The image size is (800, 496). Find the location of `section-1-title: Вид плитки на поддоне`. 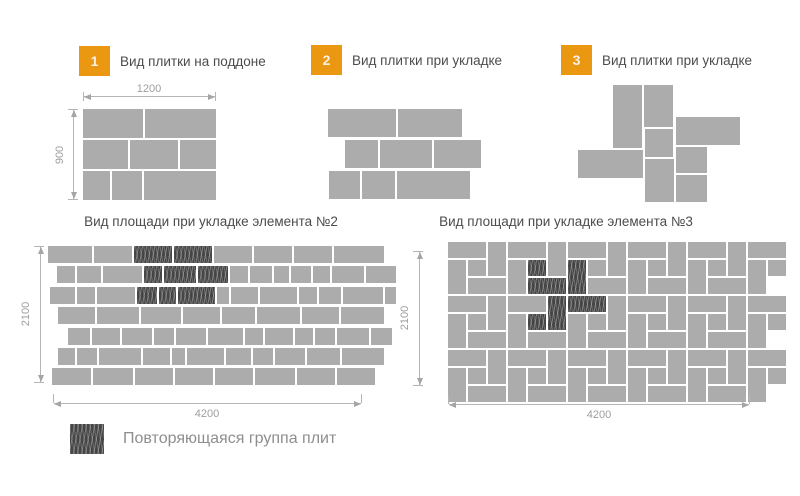

section-1-title: Вид плитки на поддоне is located at coordinates (193, 61).